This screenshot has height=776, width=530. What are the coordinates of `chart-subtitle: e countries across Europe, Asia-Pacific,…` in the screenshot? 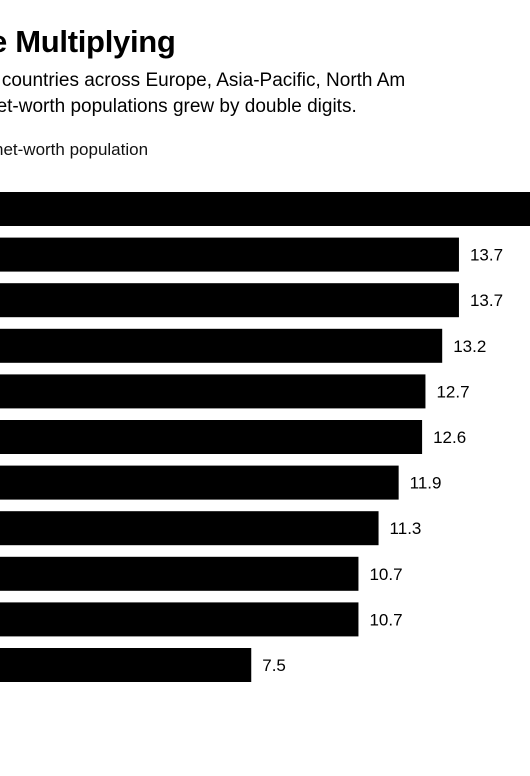 It's located at (202, 94).